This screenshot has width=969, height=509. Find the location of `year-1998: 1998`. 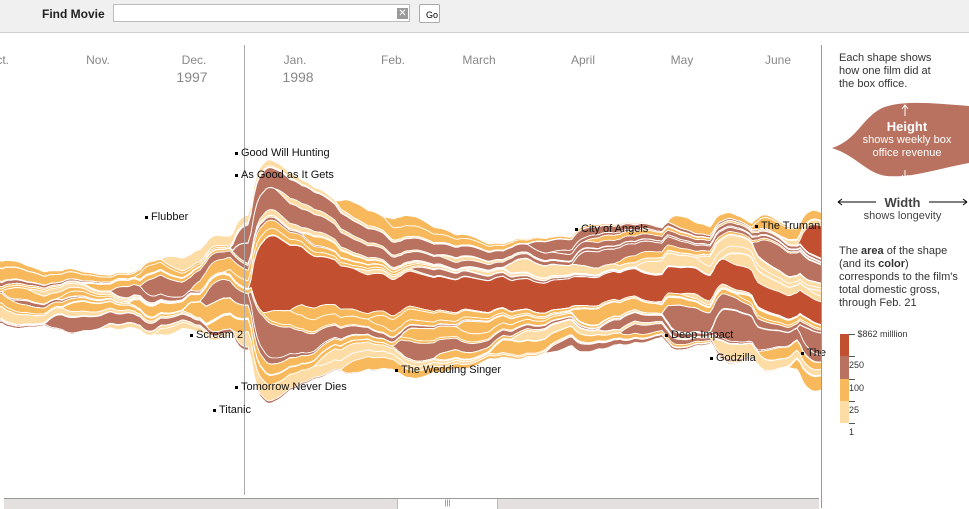

year-1998: 1998 is located at coordinates (298, 77).